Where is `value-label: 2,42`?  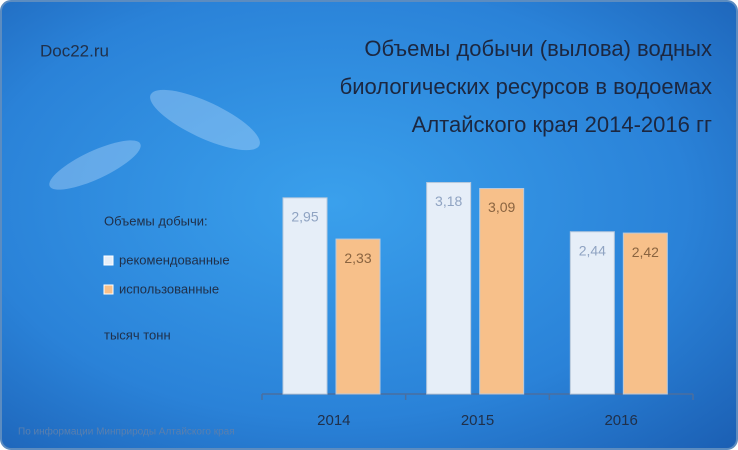 value-label: 2,42 is located at coordinates (645, 252).